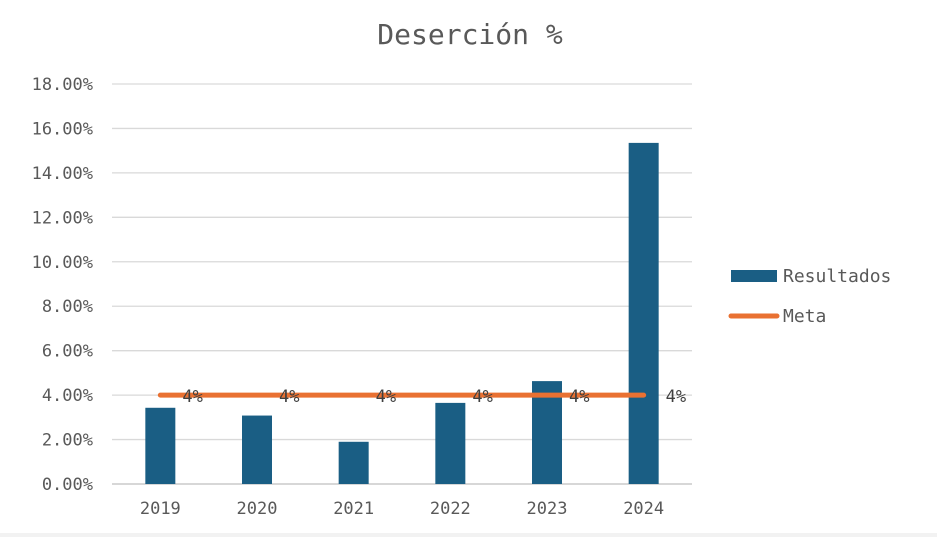  I want to click on y-tick-label: 2.00%, so click(67, 441).